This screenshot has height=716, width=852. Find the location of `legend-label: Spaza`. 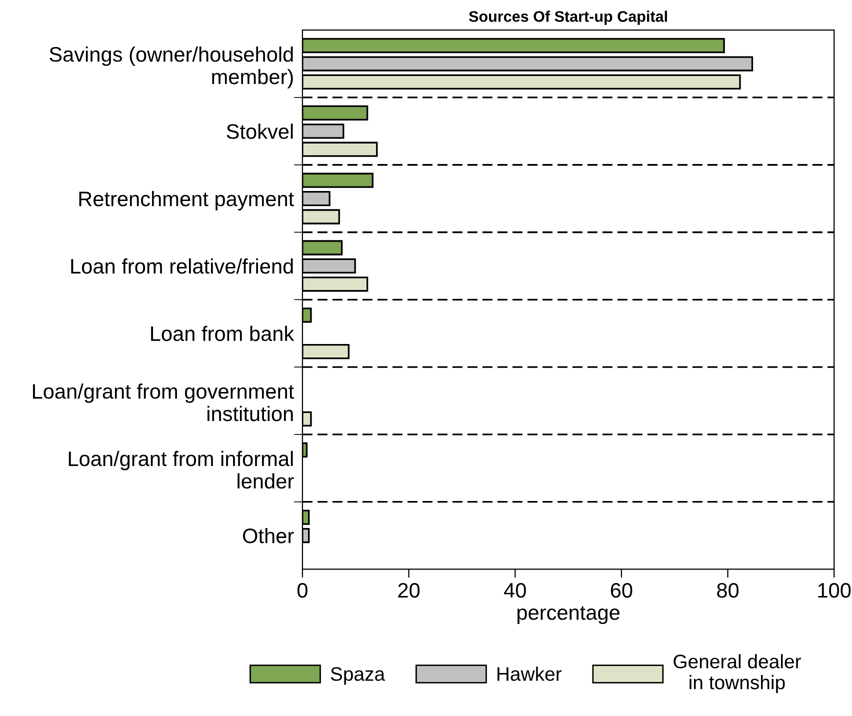

legend-label: Spaza is located at coordinates (358, 676).